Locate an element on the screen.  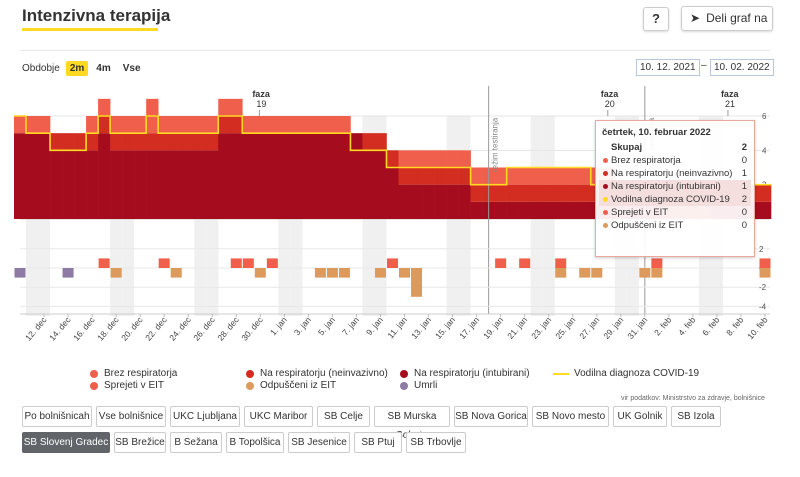
legend-item: Vodilna diagnoza COVID-19 is located at coordinates (626, 373).